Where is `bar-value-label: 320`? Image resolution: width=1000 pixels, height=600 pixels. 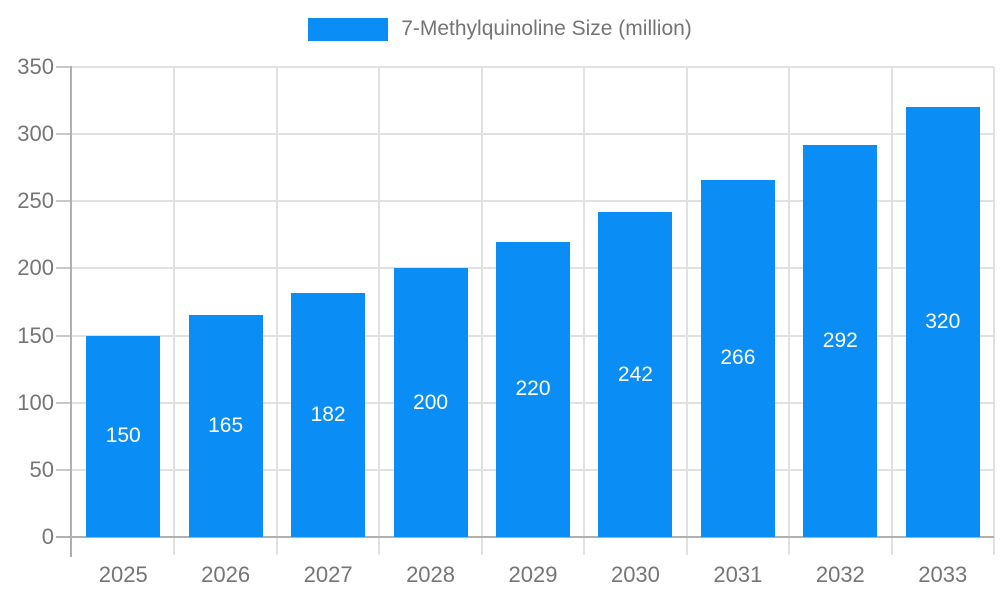
bar-value-label: 320 is located at coordinates (943, 322).